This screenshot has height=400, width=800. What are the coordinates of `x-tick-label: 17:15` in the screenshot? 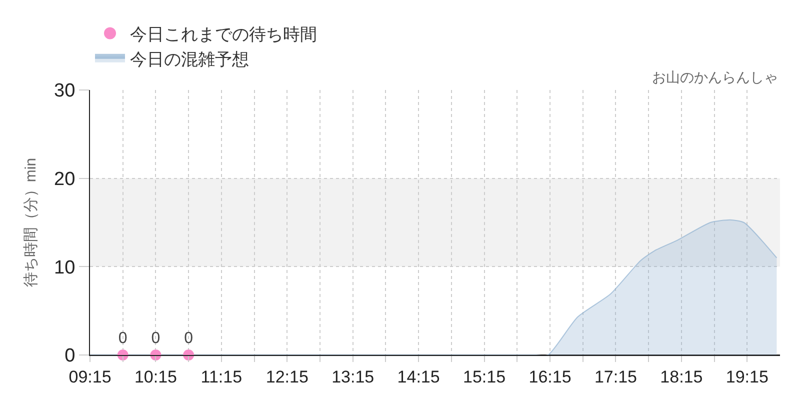 It's located at (615, 376).